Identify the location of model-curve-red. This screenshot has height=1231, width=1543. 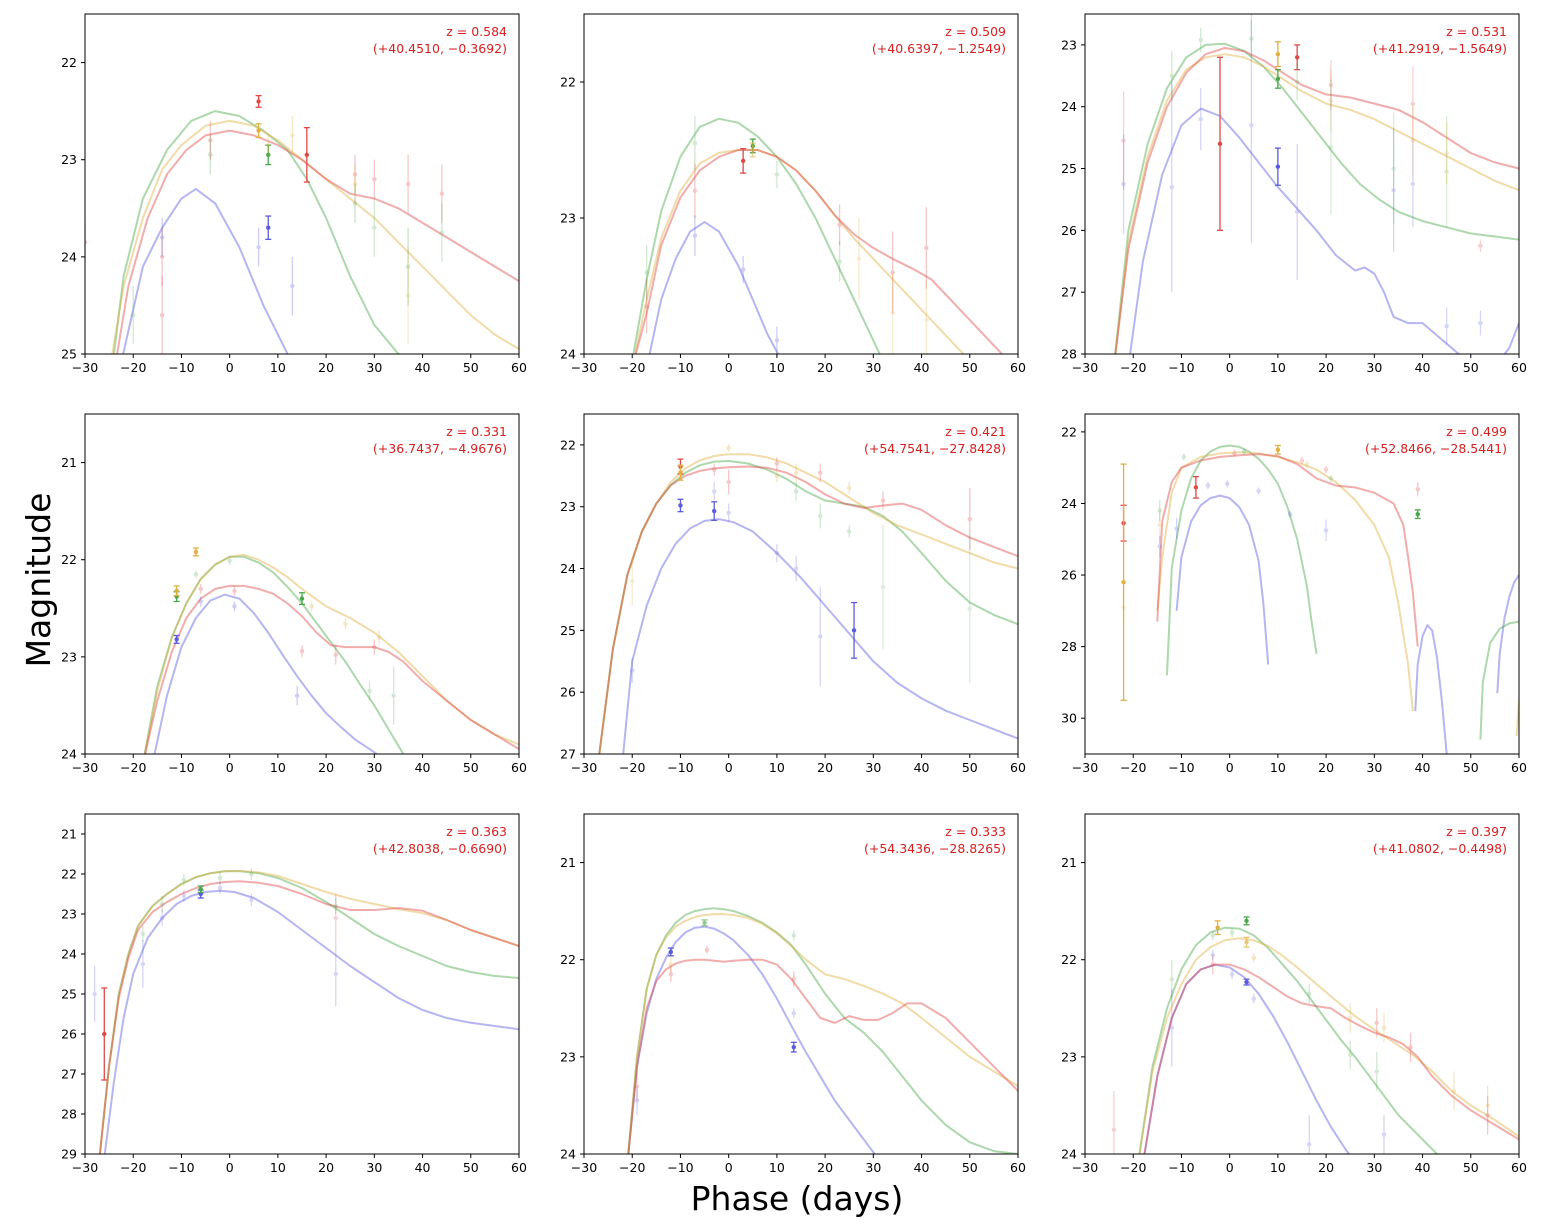
(1331, 1058).